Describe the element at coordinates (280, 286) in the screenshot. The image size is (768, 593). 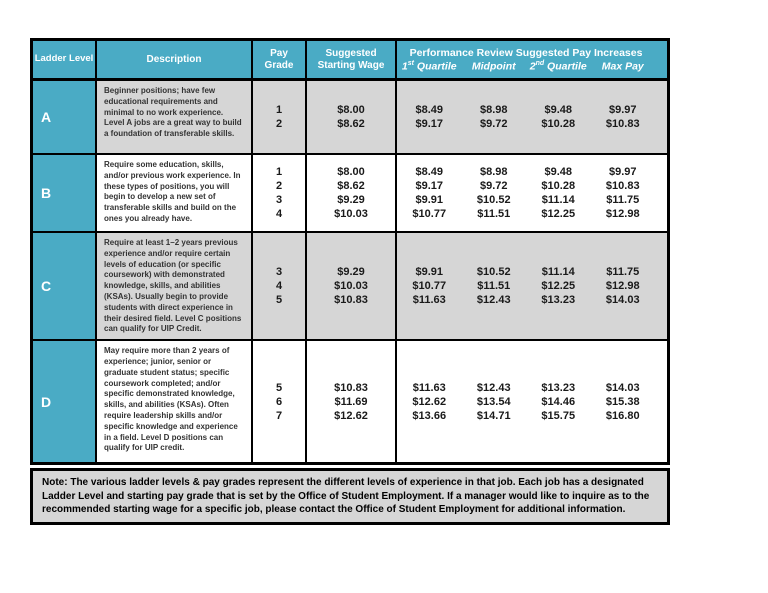
I see `pay-grade-cell: 3 4 5` at that location.